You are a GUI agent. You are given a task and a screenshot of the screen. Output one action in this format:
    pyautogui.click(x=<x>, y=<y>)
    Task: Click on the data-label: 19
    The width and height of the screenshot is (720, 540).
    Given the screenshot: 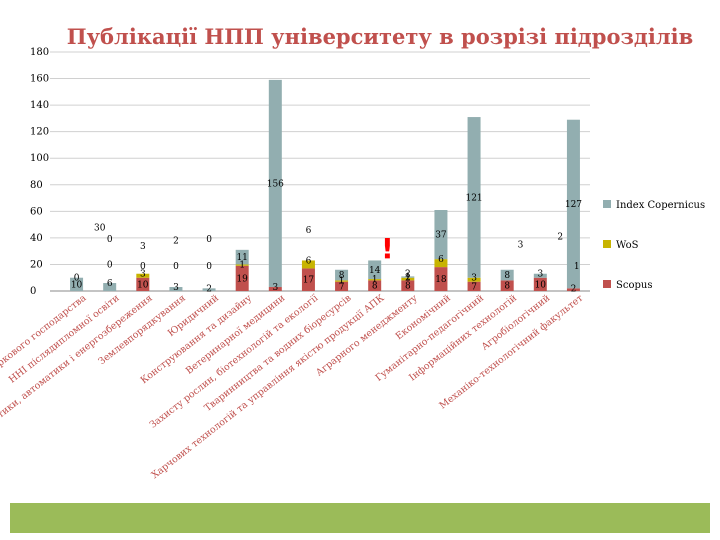 What is the action you would take?
    pyautogui.click(x=242, y=279)
    